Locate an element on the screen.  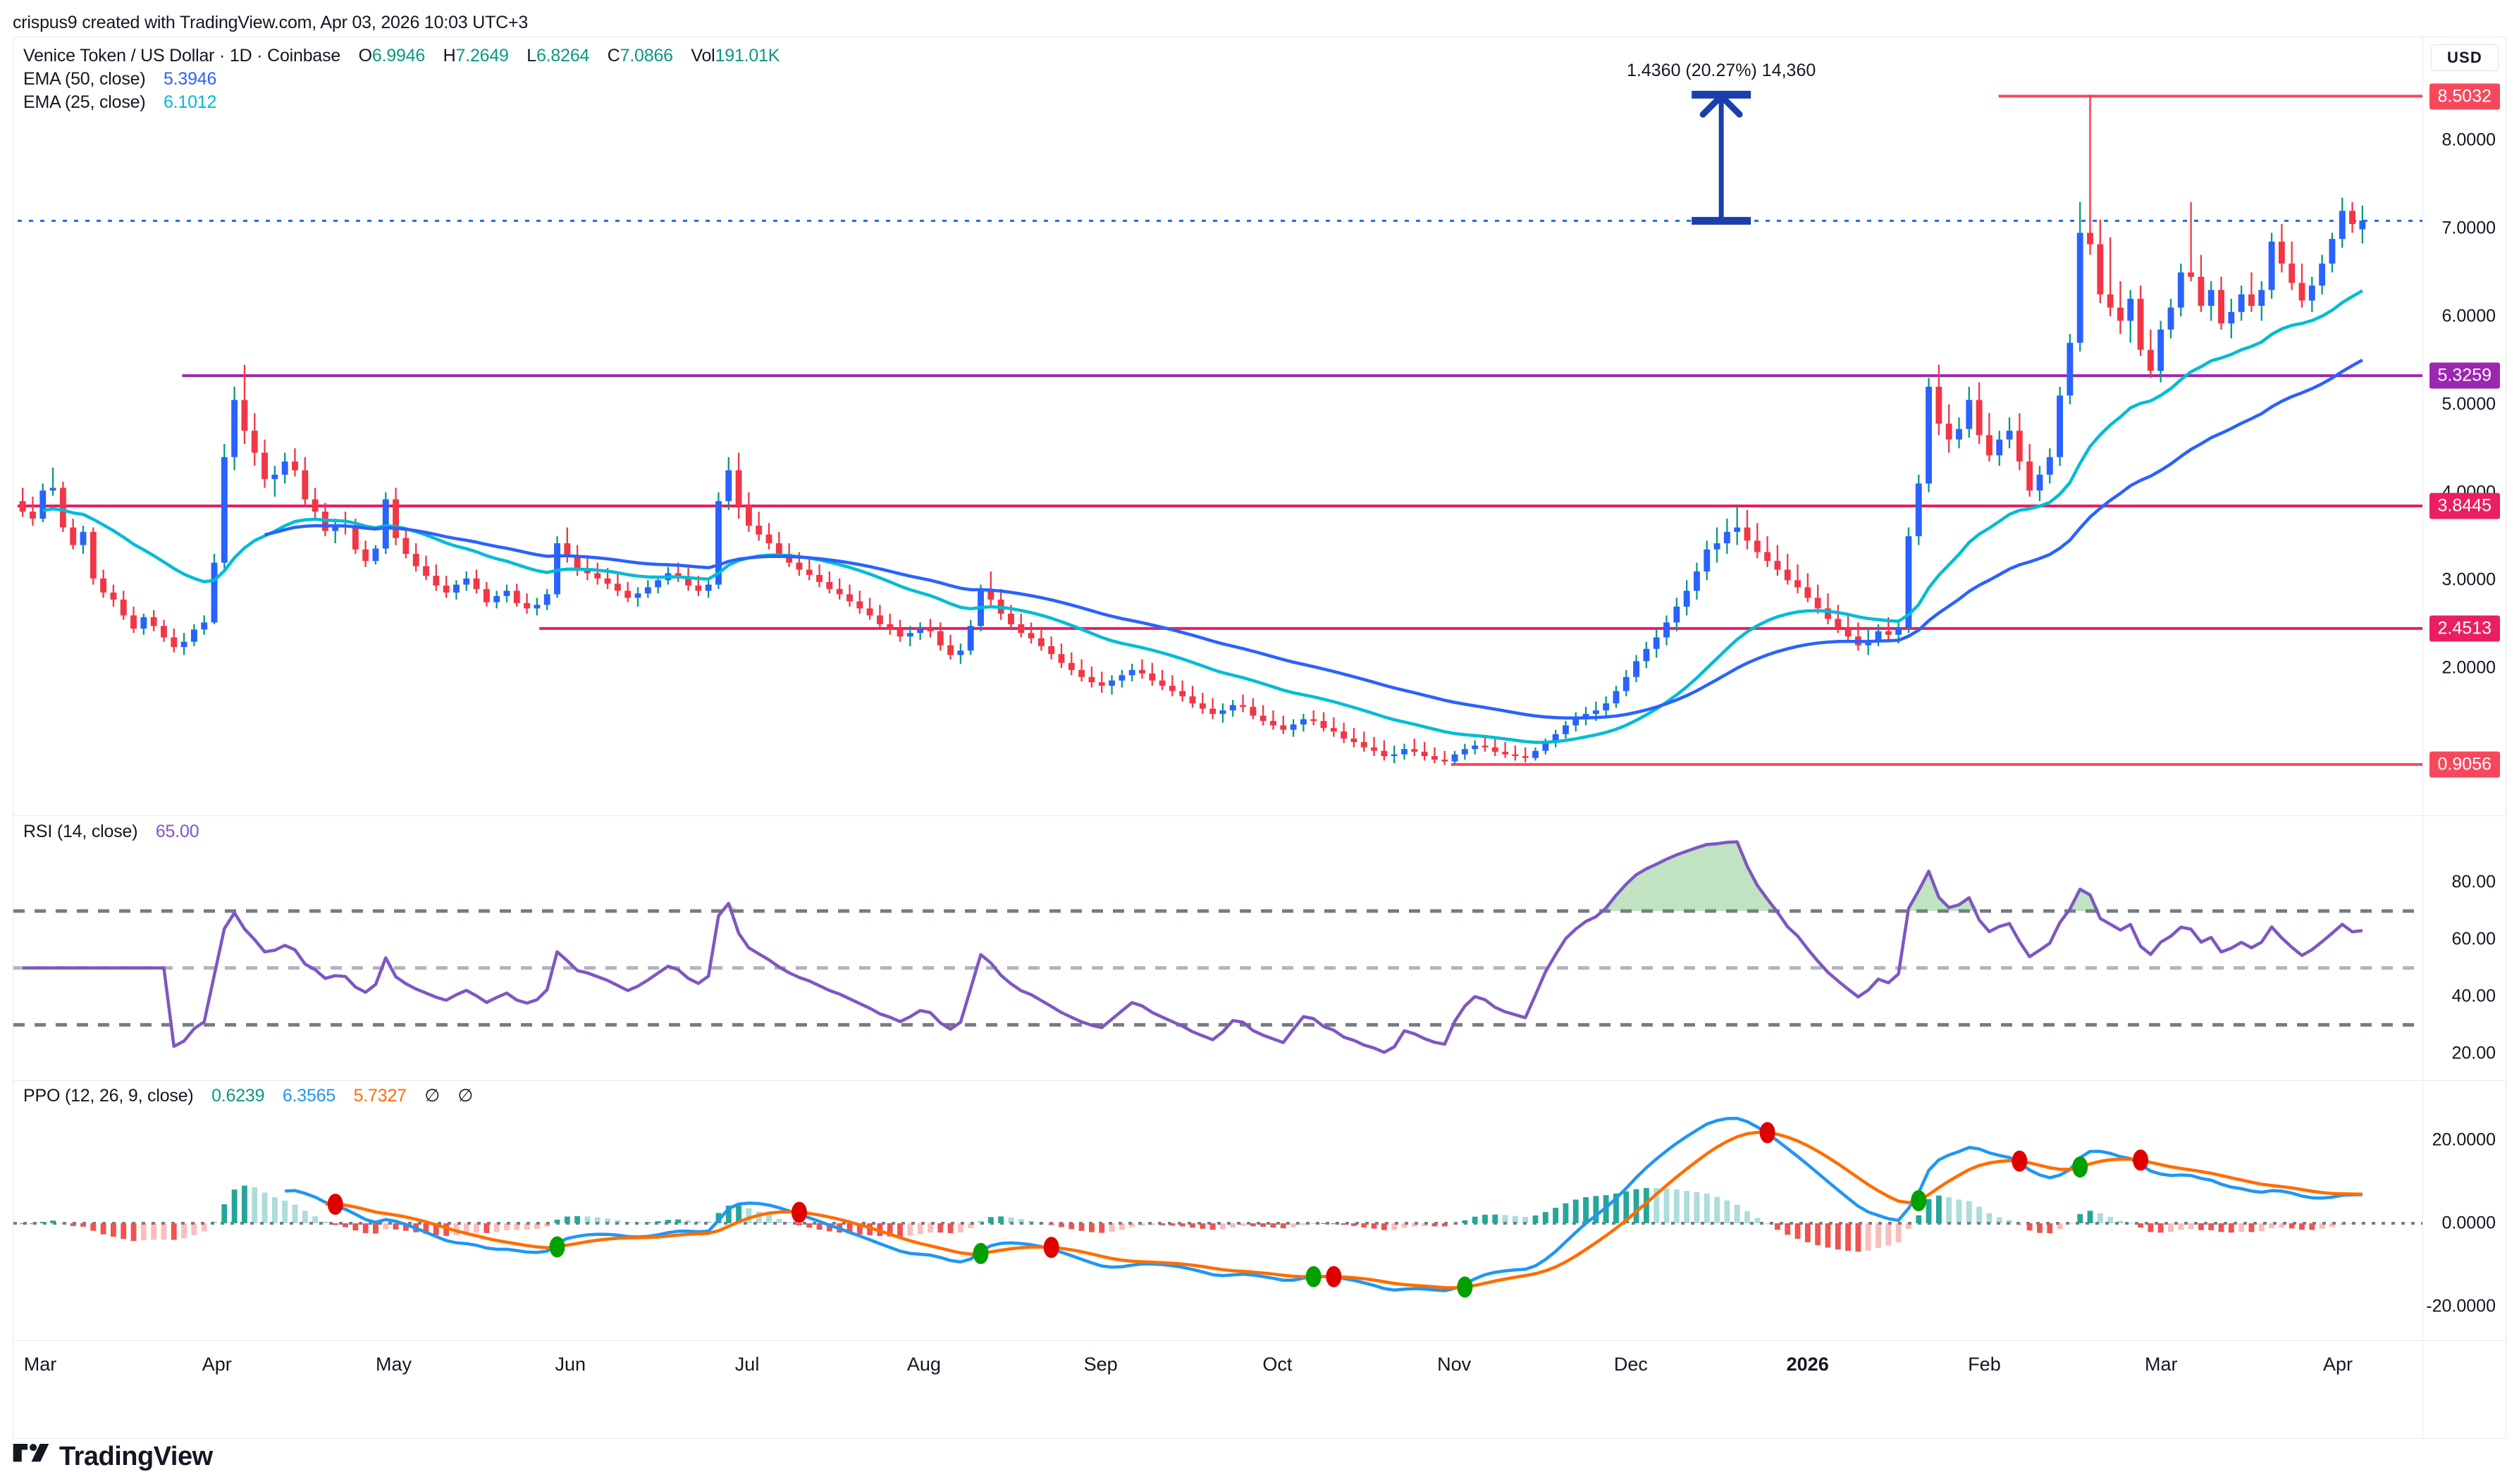
time-axis-label: Sep is located at coordinates (1100, 1364).